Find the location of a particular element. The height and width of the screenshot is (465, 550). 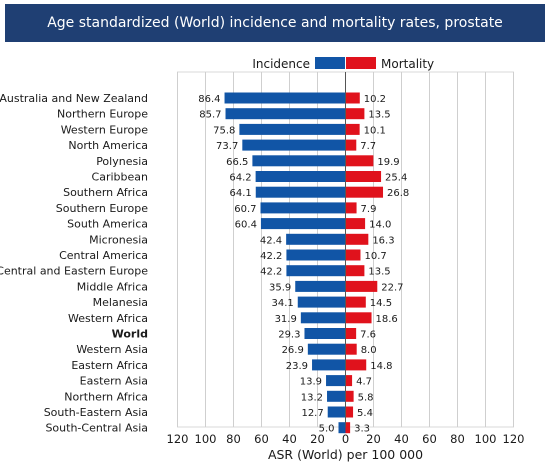

category-label: North America is located at coordinates (108, 145).